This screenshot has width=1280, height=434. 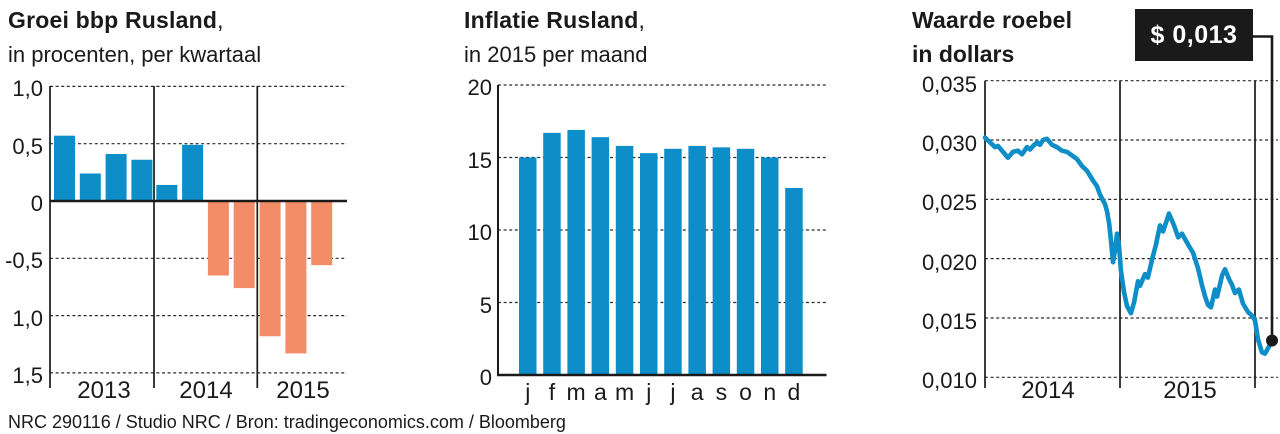 What do you see at coordinates (220, 20) in the screenshot?
I see `gdp-title-comma: ,` at bounding box center [220, 20].